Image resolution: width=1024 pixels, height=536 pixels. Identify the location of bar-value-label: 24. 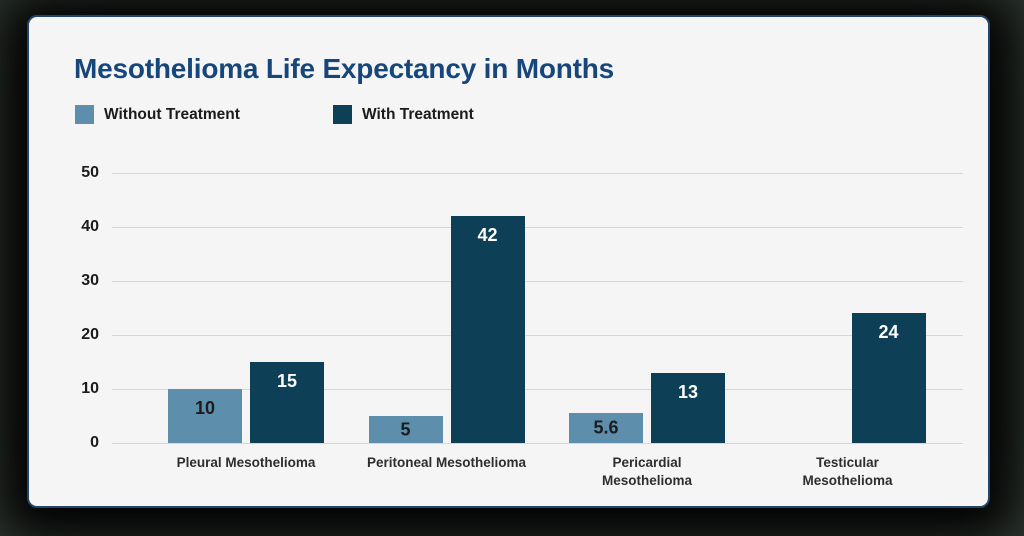
(888, 332).